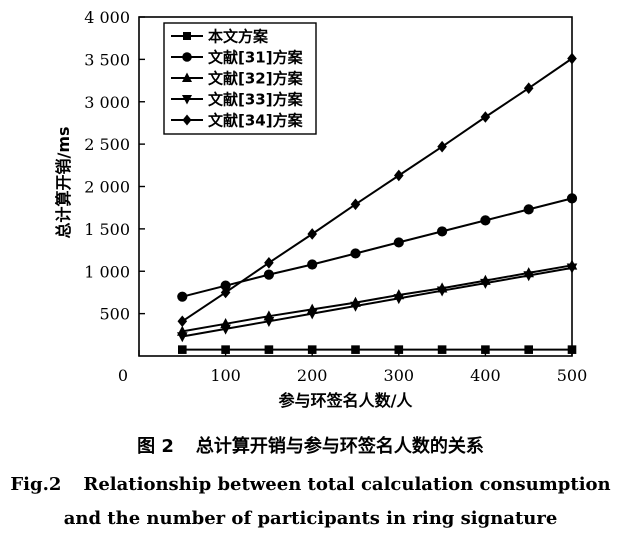  I want to click on x-tick-label: 500, so click(572, 375).